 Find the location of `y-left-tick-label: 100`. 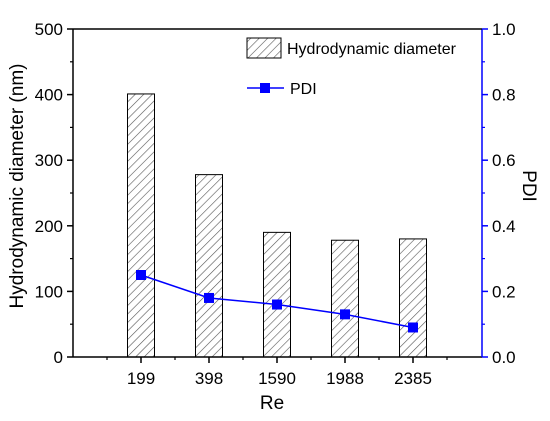

y-left-tick-label: 100 is located at coordinates (49, 291).